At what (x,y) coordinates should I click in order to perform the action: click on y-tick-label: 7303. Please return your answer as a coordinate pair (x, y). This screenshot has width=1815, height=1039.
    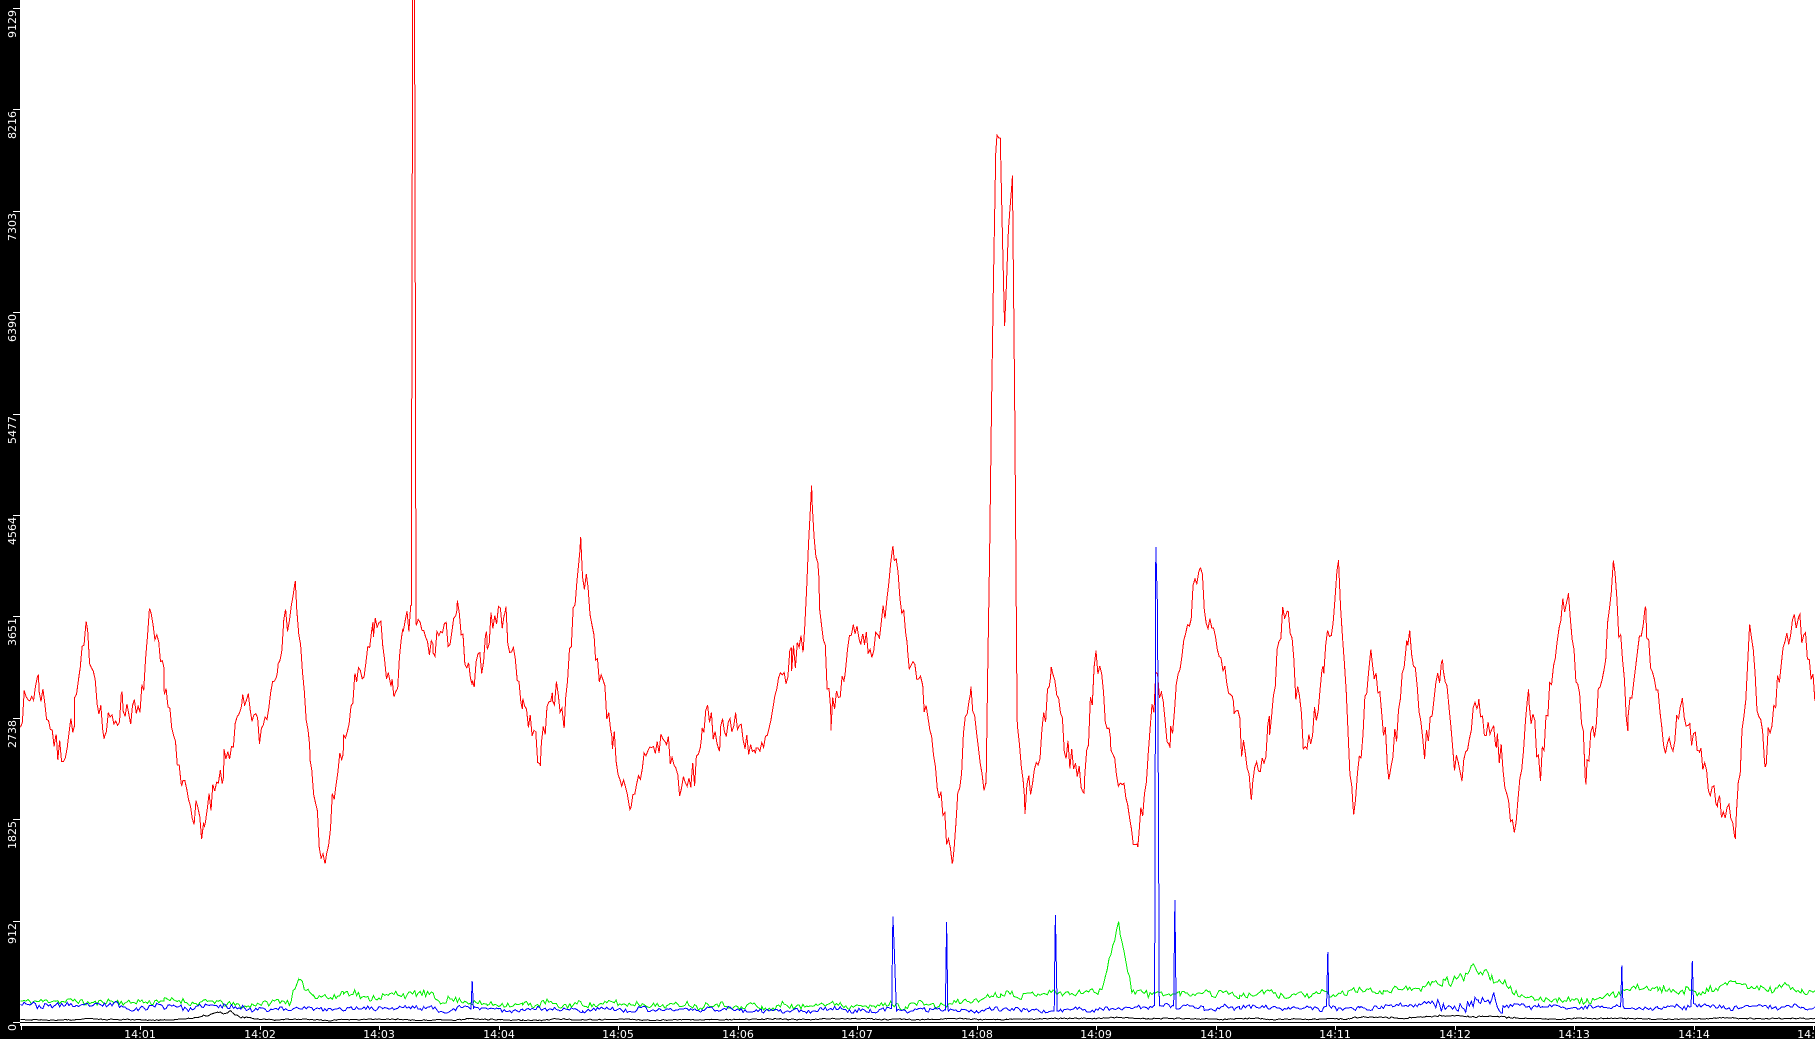
    Looking at the image, I should click on (12, 227).